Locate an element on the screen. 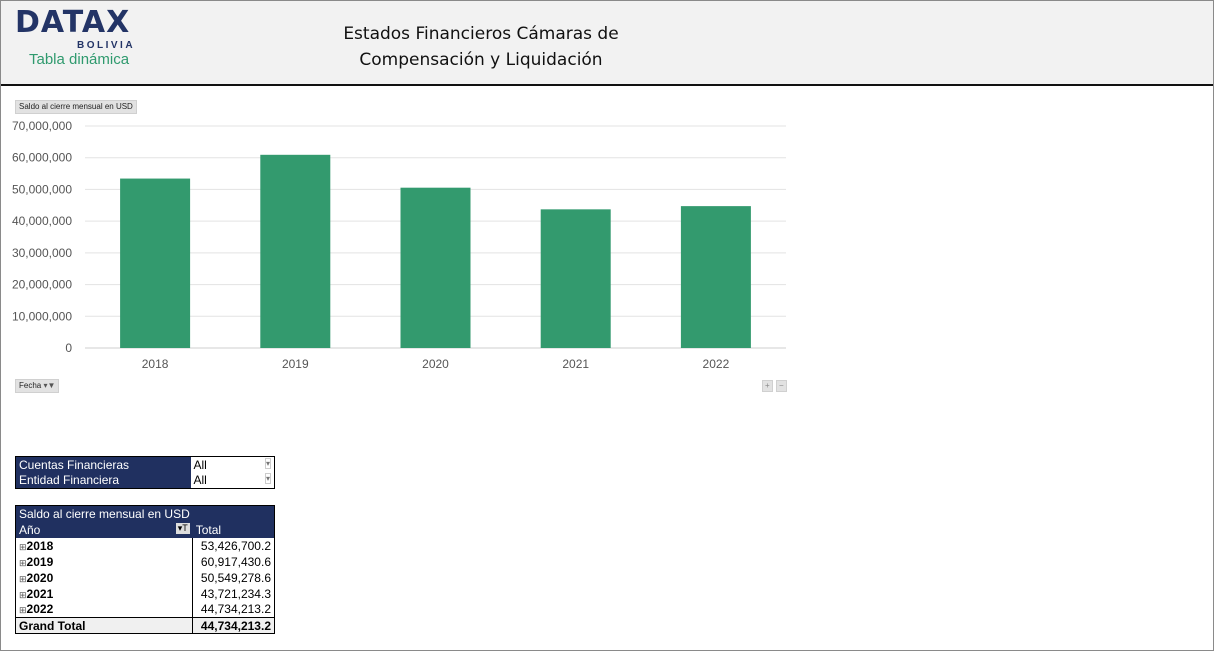 This screenshot has width=1214, height=651. y-tick-label: 70,000,000 is located at coordinates (42, 126).